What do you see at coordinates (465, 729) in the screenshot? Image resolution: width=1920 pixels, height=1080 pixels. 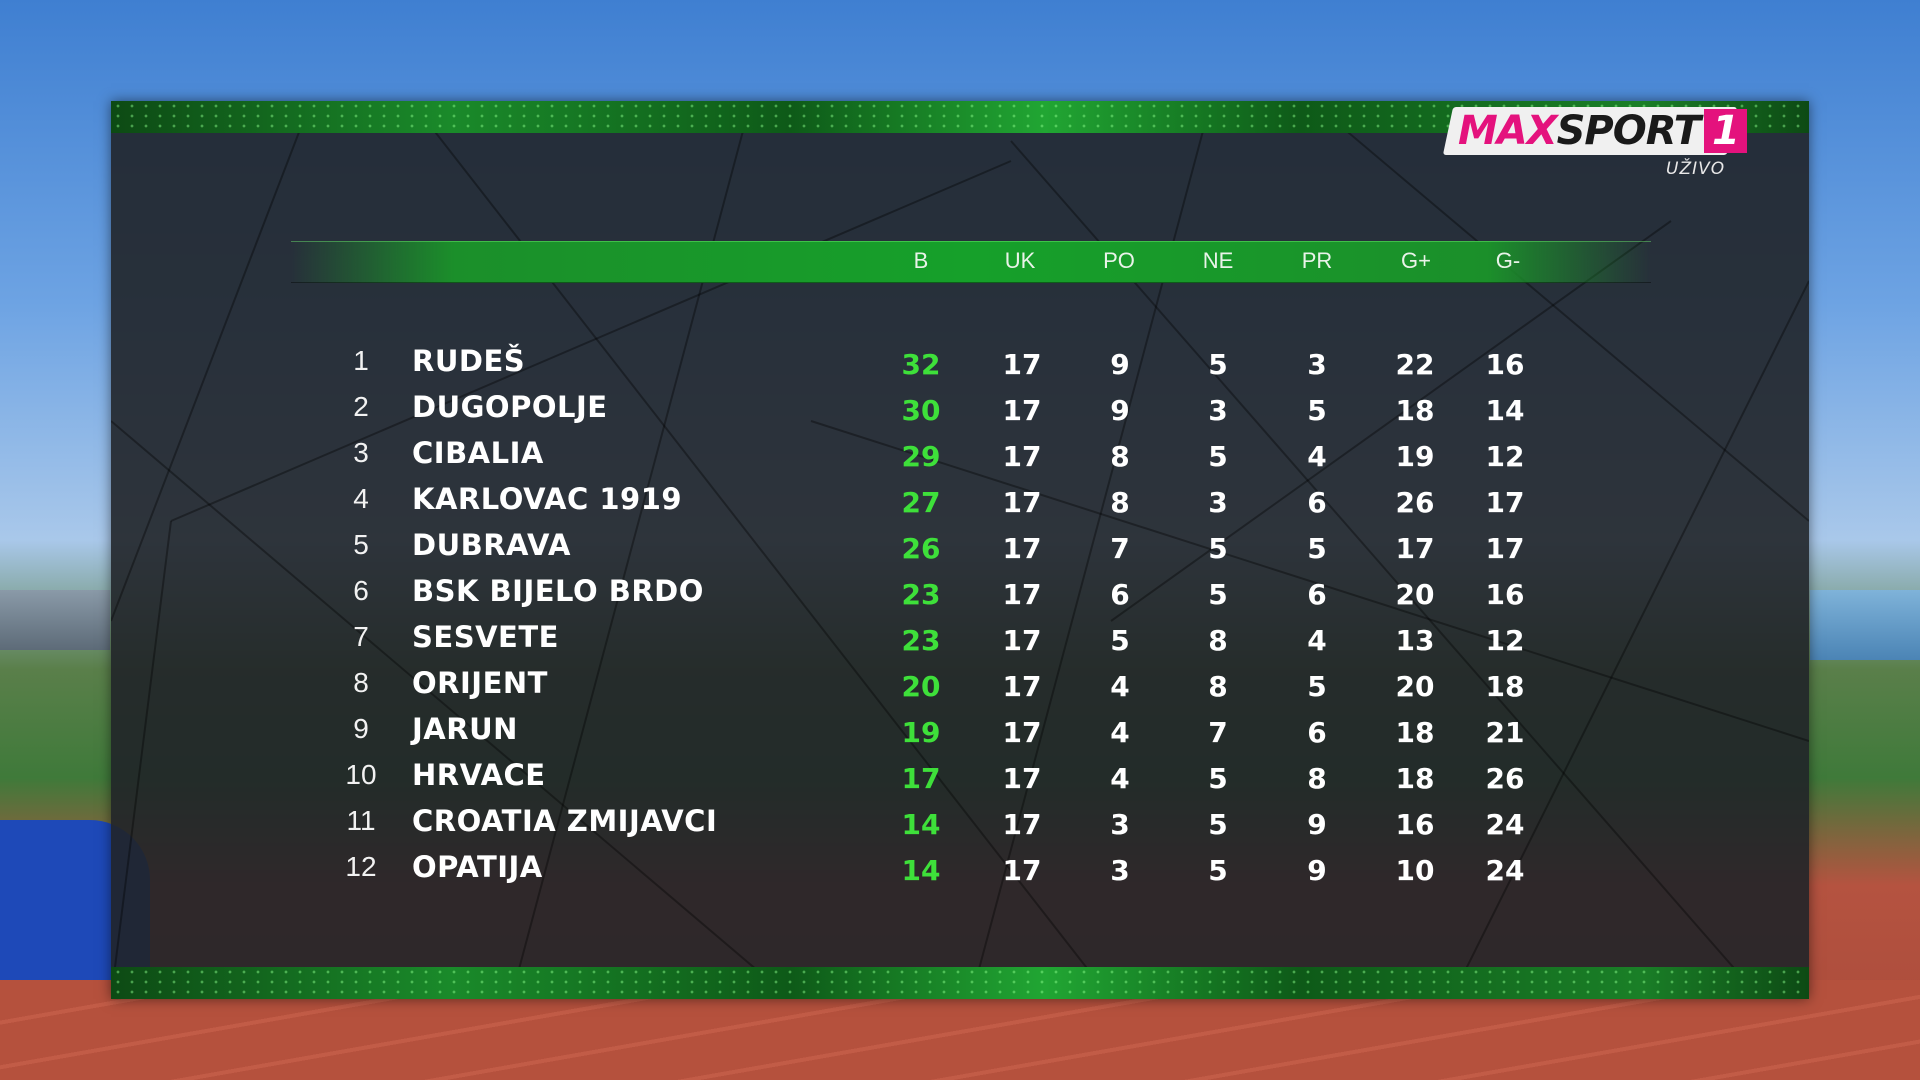 I see `team-name: JARUN` at bounding box center [465, 729].